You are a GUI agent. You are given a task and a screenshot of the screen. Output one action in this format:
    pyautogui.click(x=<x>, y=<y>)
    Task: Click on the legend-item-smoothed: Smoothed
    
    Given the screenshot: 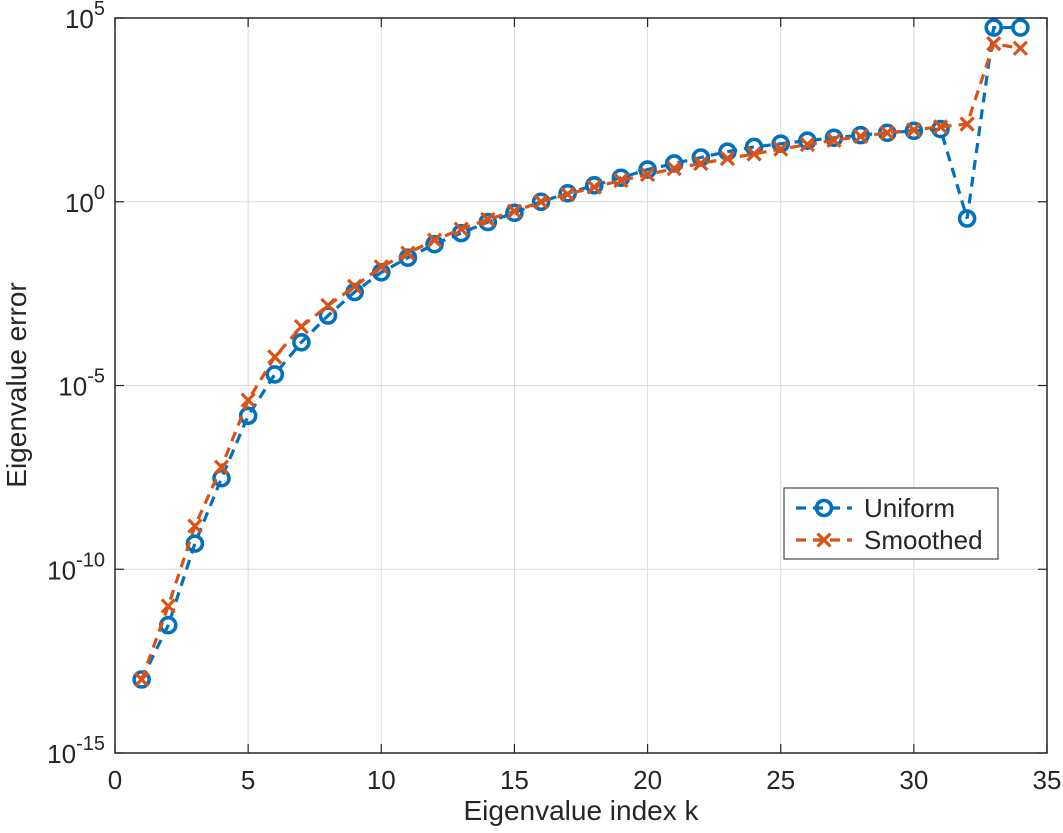 What is the action you would take?
    pyautogui.click(x=889, y=540)
    